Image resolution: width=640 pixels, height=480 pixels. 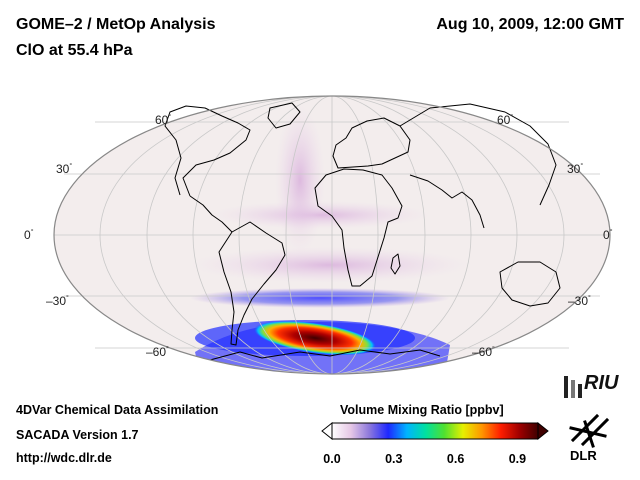 What do you see at coordinates (252, 283) in the screenshot?
I see `coast-south-america` at bounding box center [252, 283].